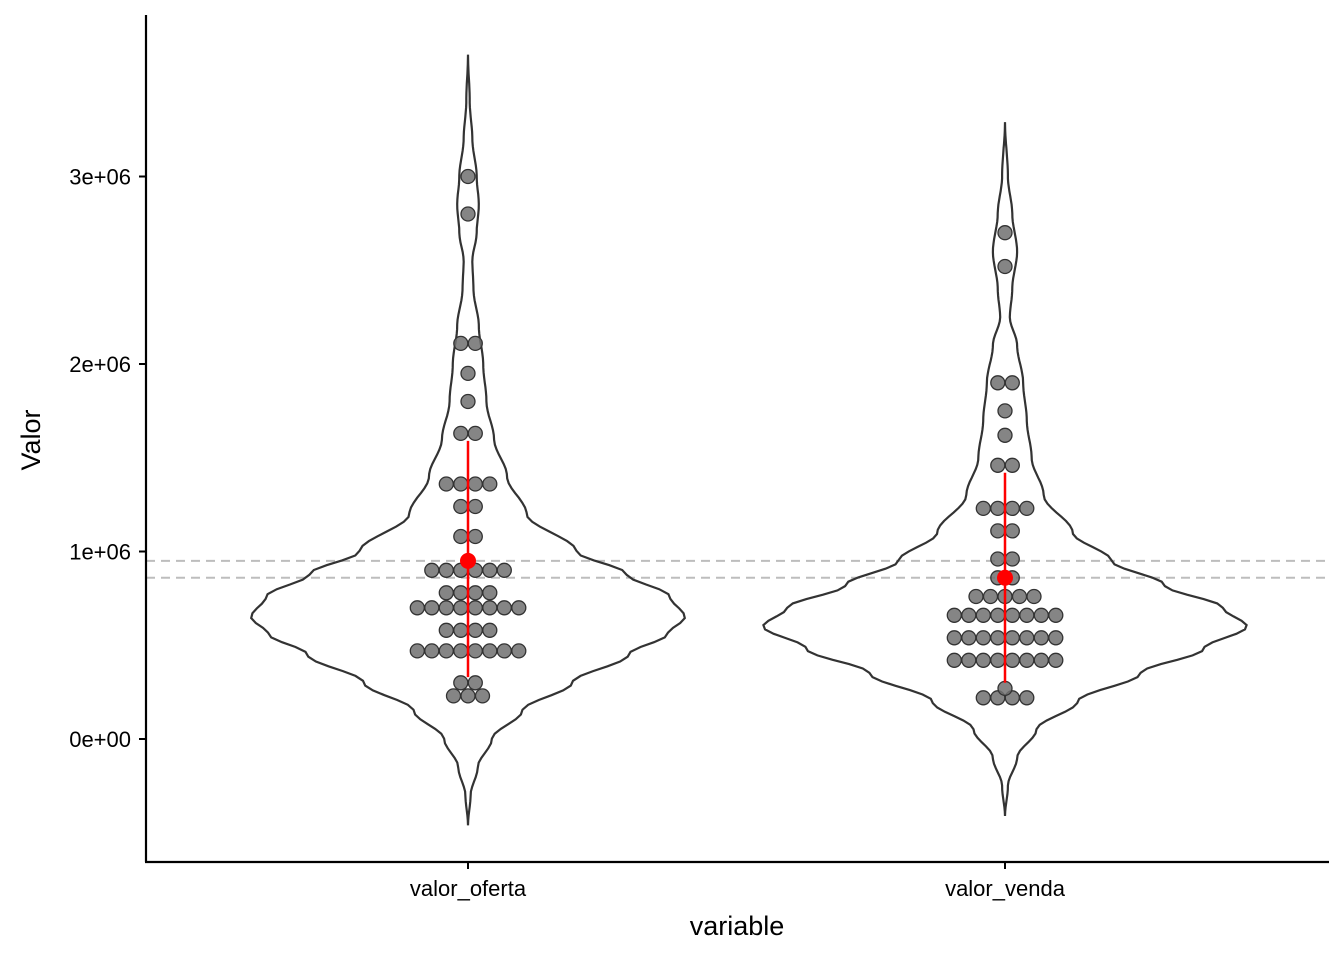 The height and width of the screenshot is (960, 1344). What do you see at coordinates (736, 561) in the screenshot?
I see `summary-markers` at bounding box center [736, 561].